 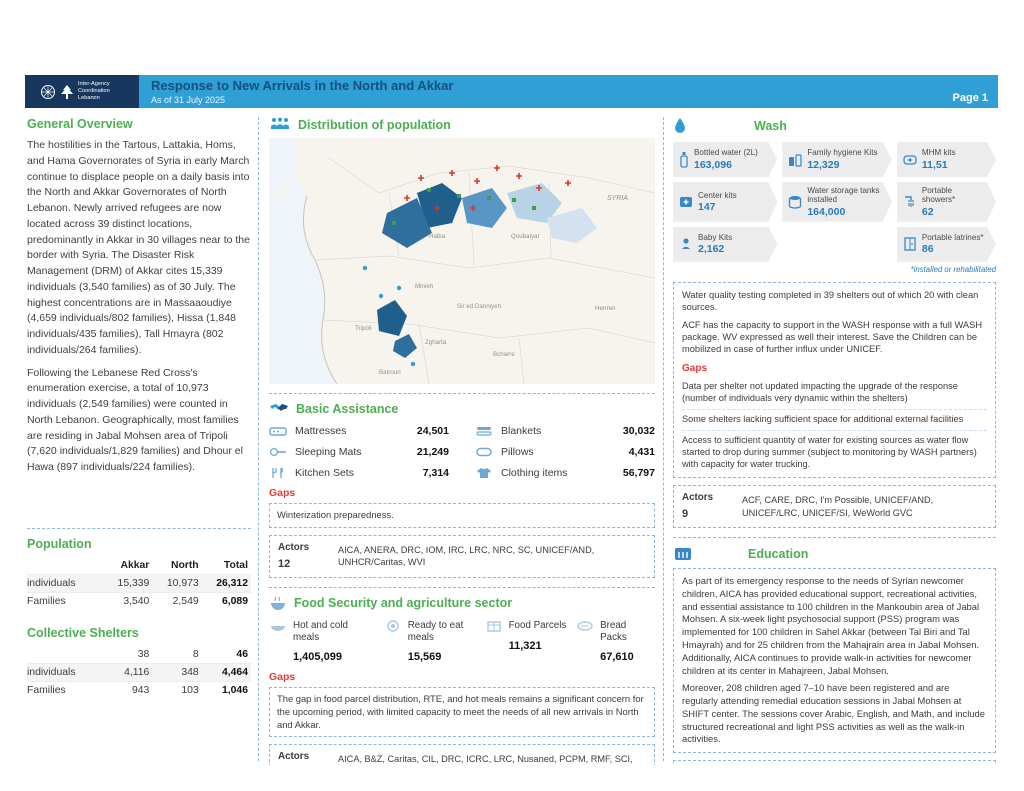 What do you see at coordinates (435, 631) in the screenshot?
I see `item-label: Ready to eat meals` at bounding box center [435, 631].